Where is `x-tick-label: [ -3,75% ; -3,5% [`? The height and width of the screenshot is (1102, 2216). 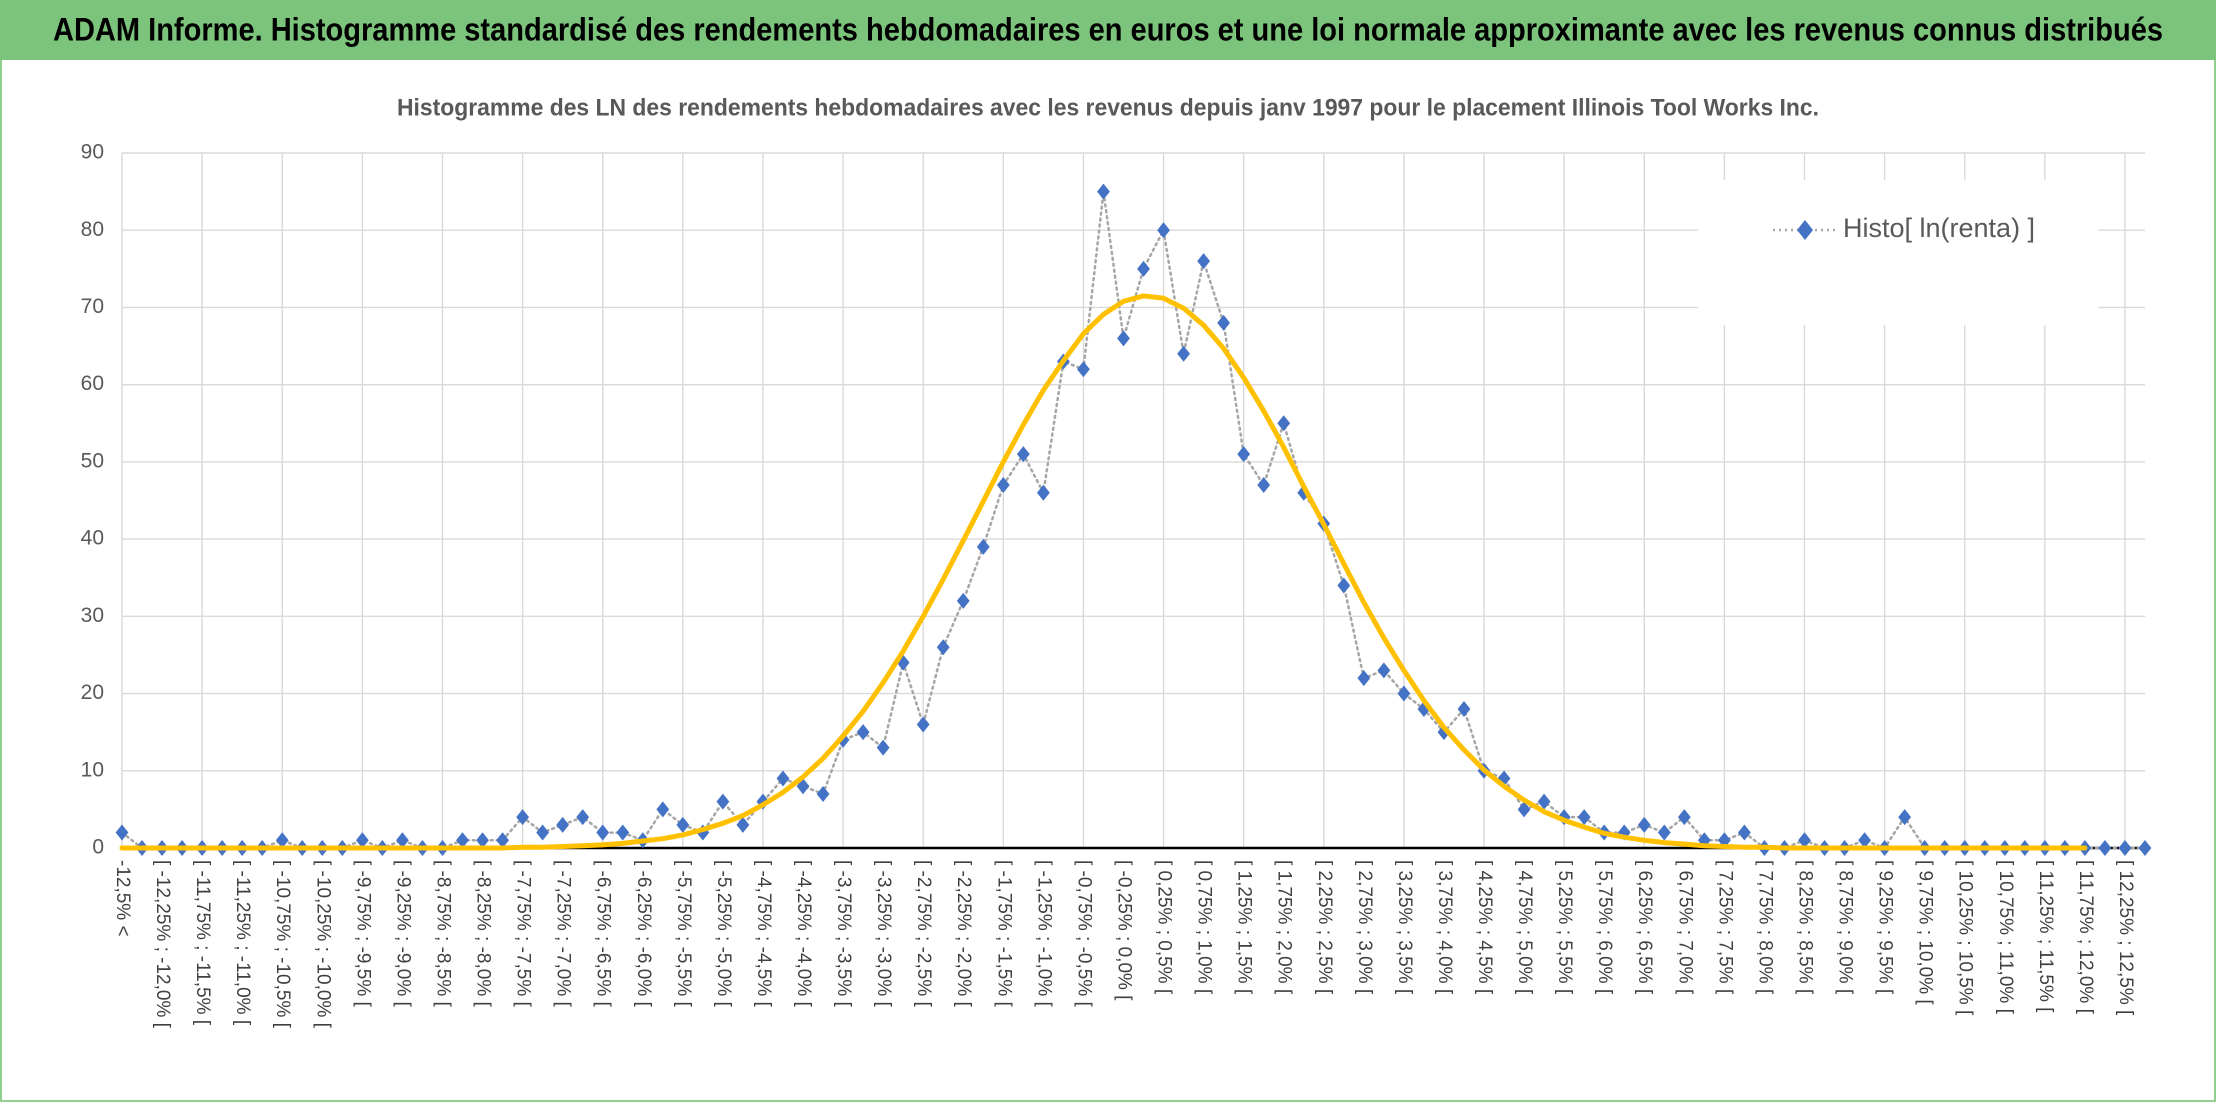 x-tick-label: [ -3,75% ; -3,5% [ is located at coordinates (843, 934).